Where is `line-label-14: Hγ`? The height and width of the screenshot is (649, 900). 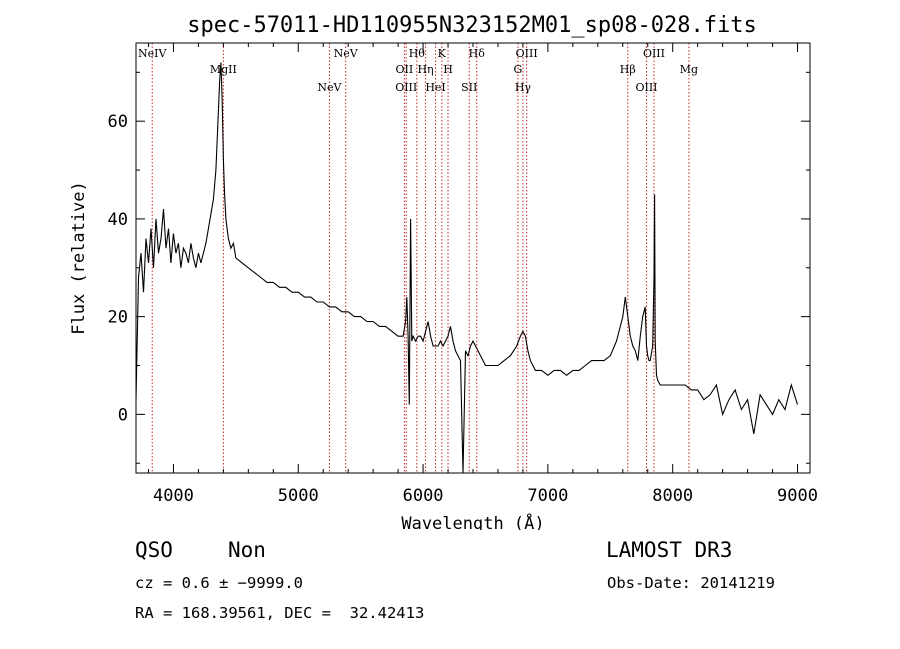
line-label-14: Hγ is located at coordinates (523, 87).